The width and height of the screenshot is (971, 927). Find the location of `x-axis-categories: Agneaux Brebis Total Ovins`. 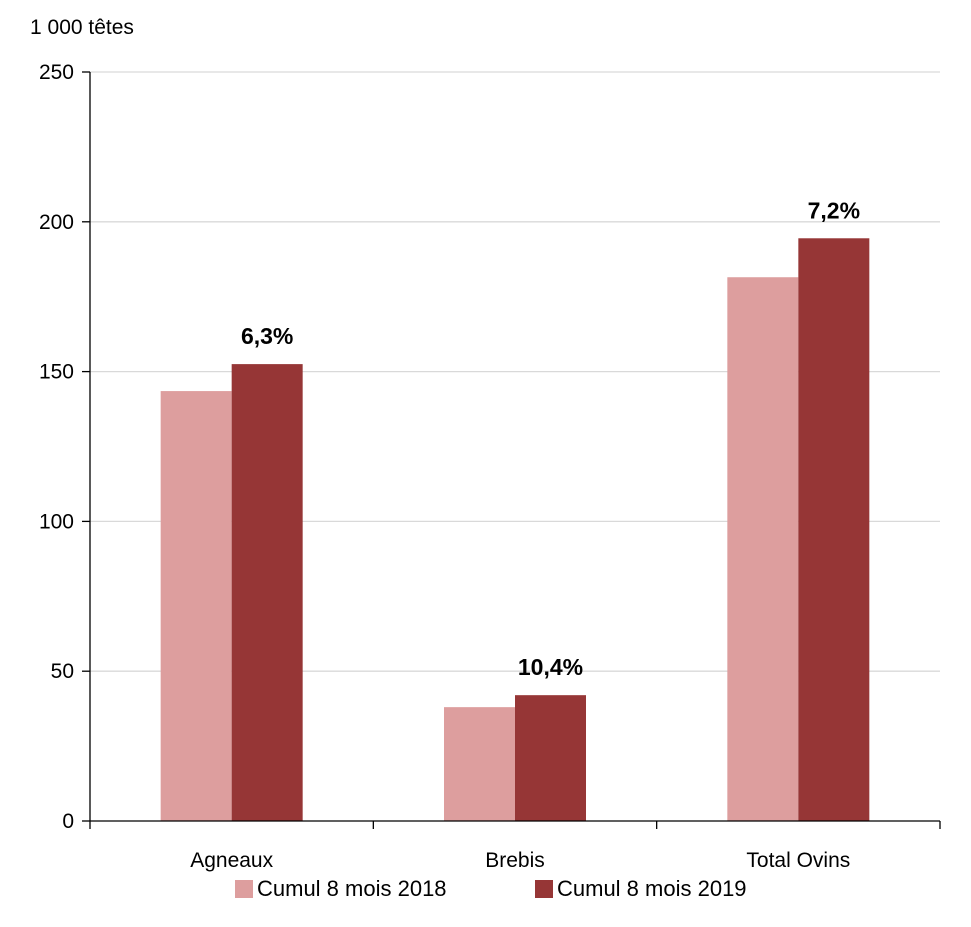

x-axis-categories: Agneaux Brebis Total Ovins is located at coordinates (520, 860).